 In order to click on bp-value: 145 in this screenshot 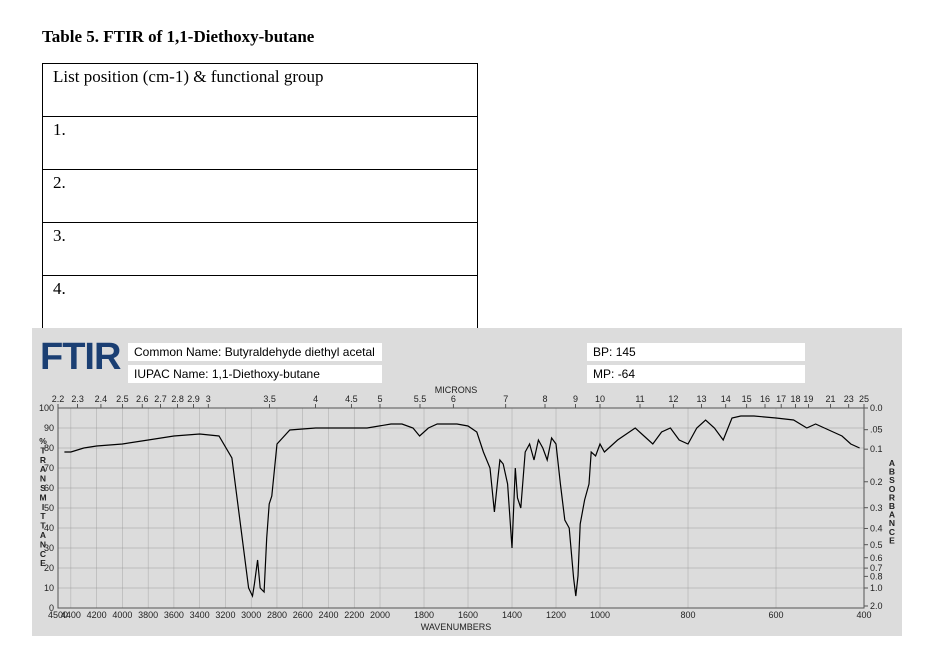, I will do `click(625, 352)`.